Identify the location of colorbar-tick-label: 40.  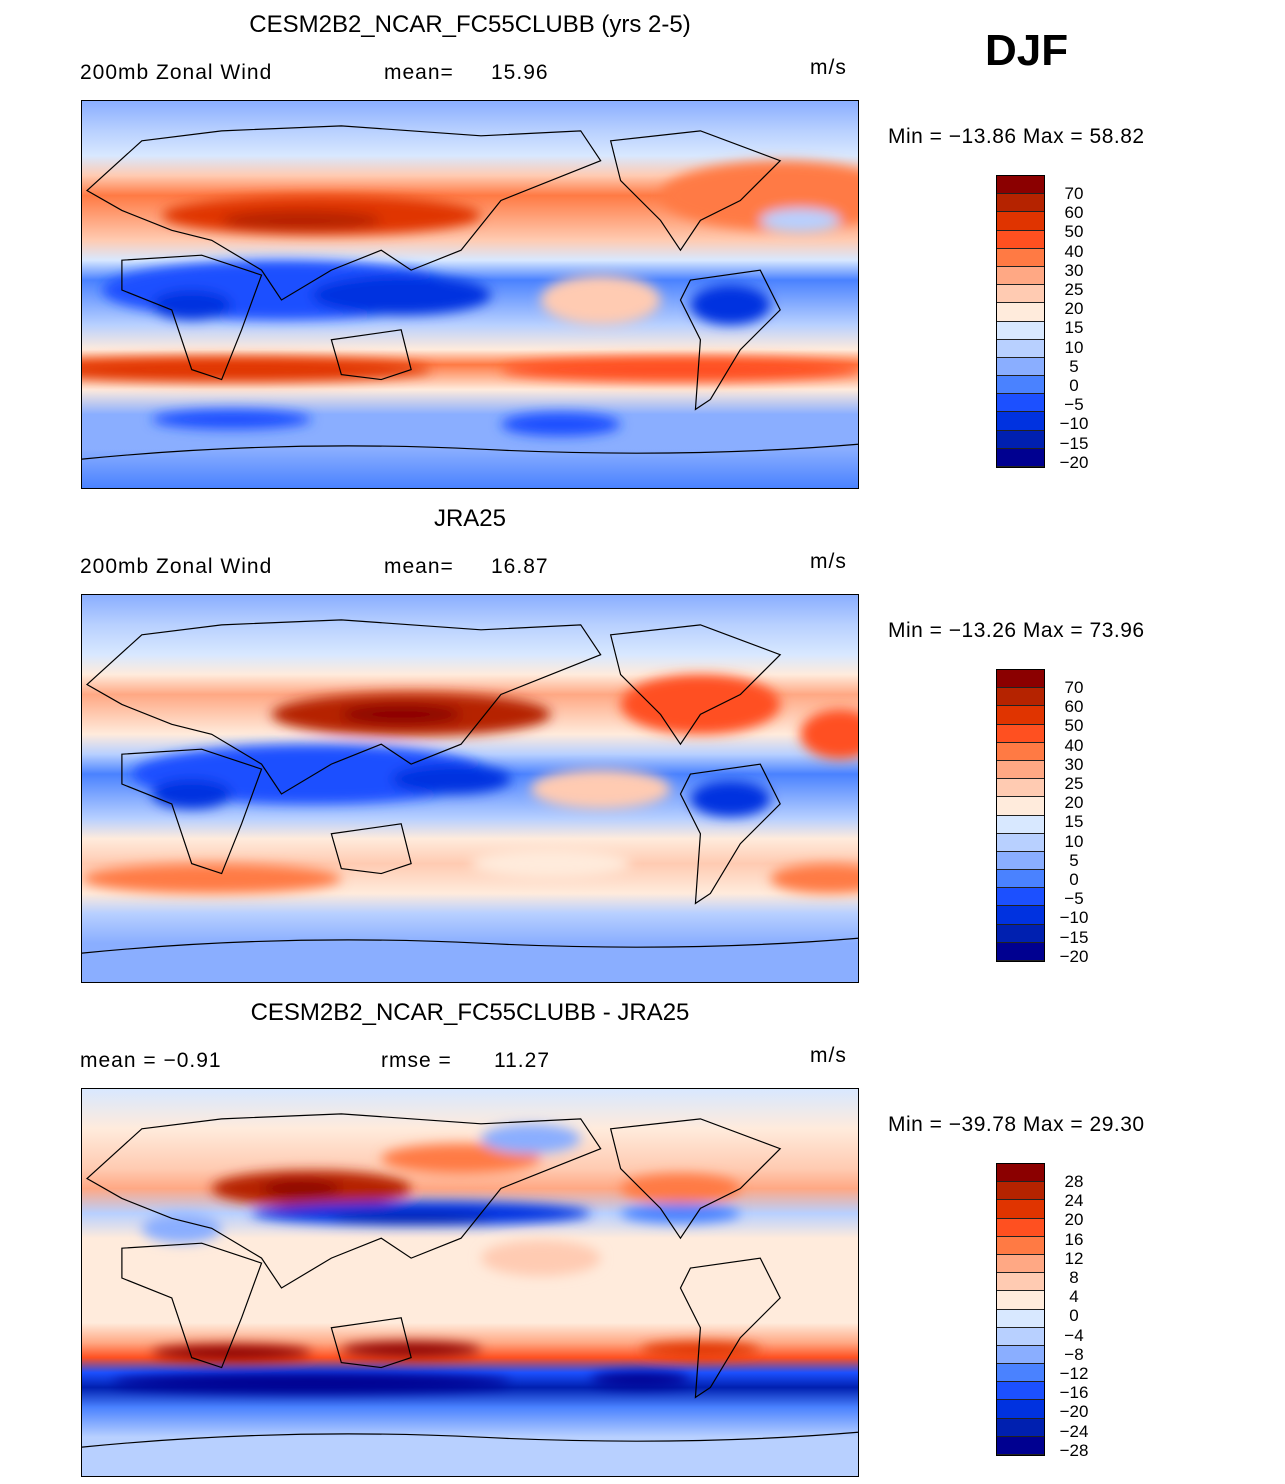
(1074, 251).